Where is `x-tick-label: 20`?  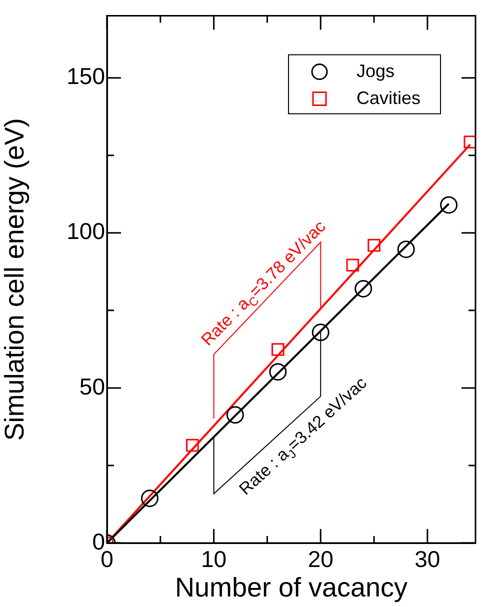
x-tick-label: 20 is located at coordinates (321, 559).